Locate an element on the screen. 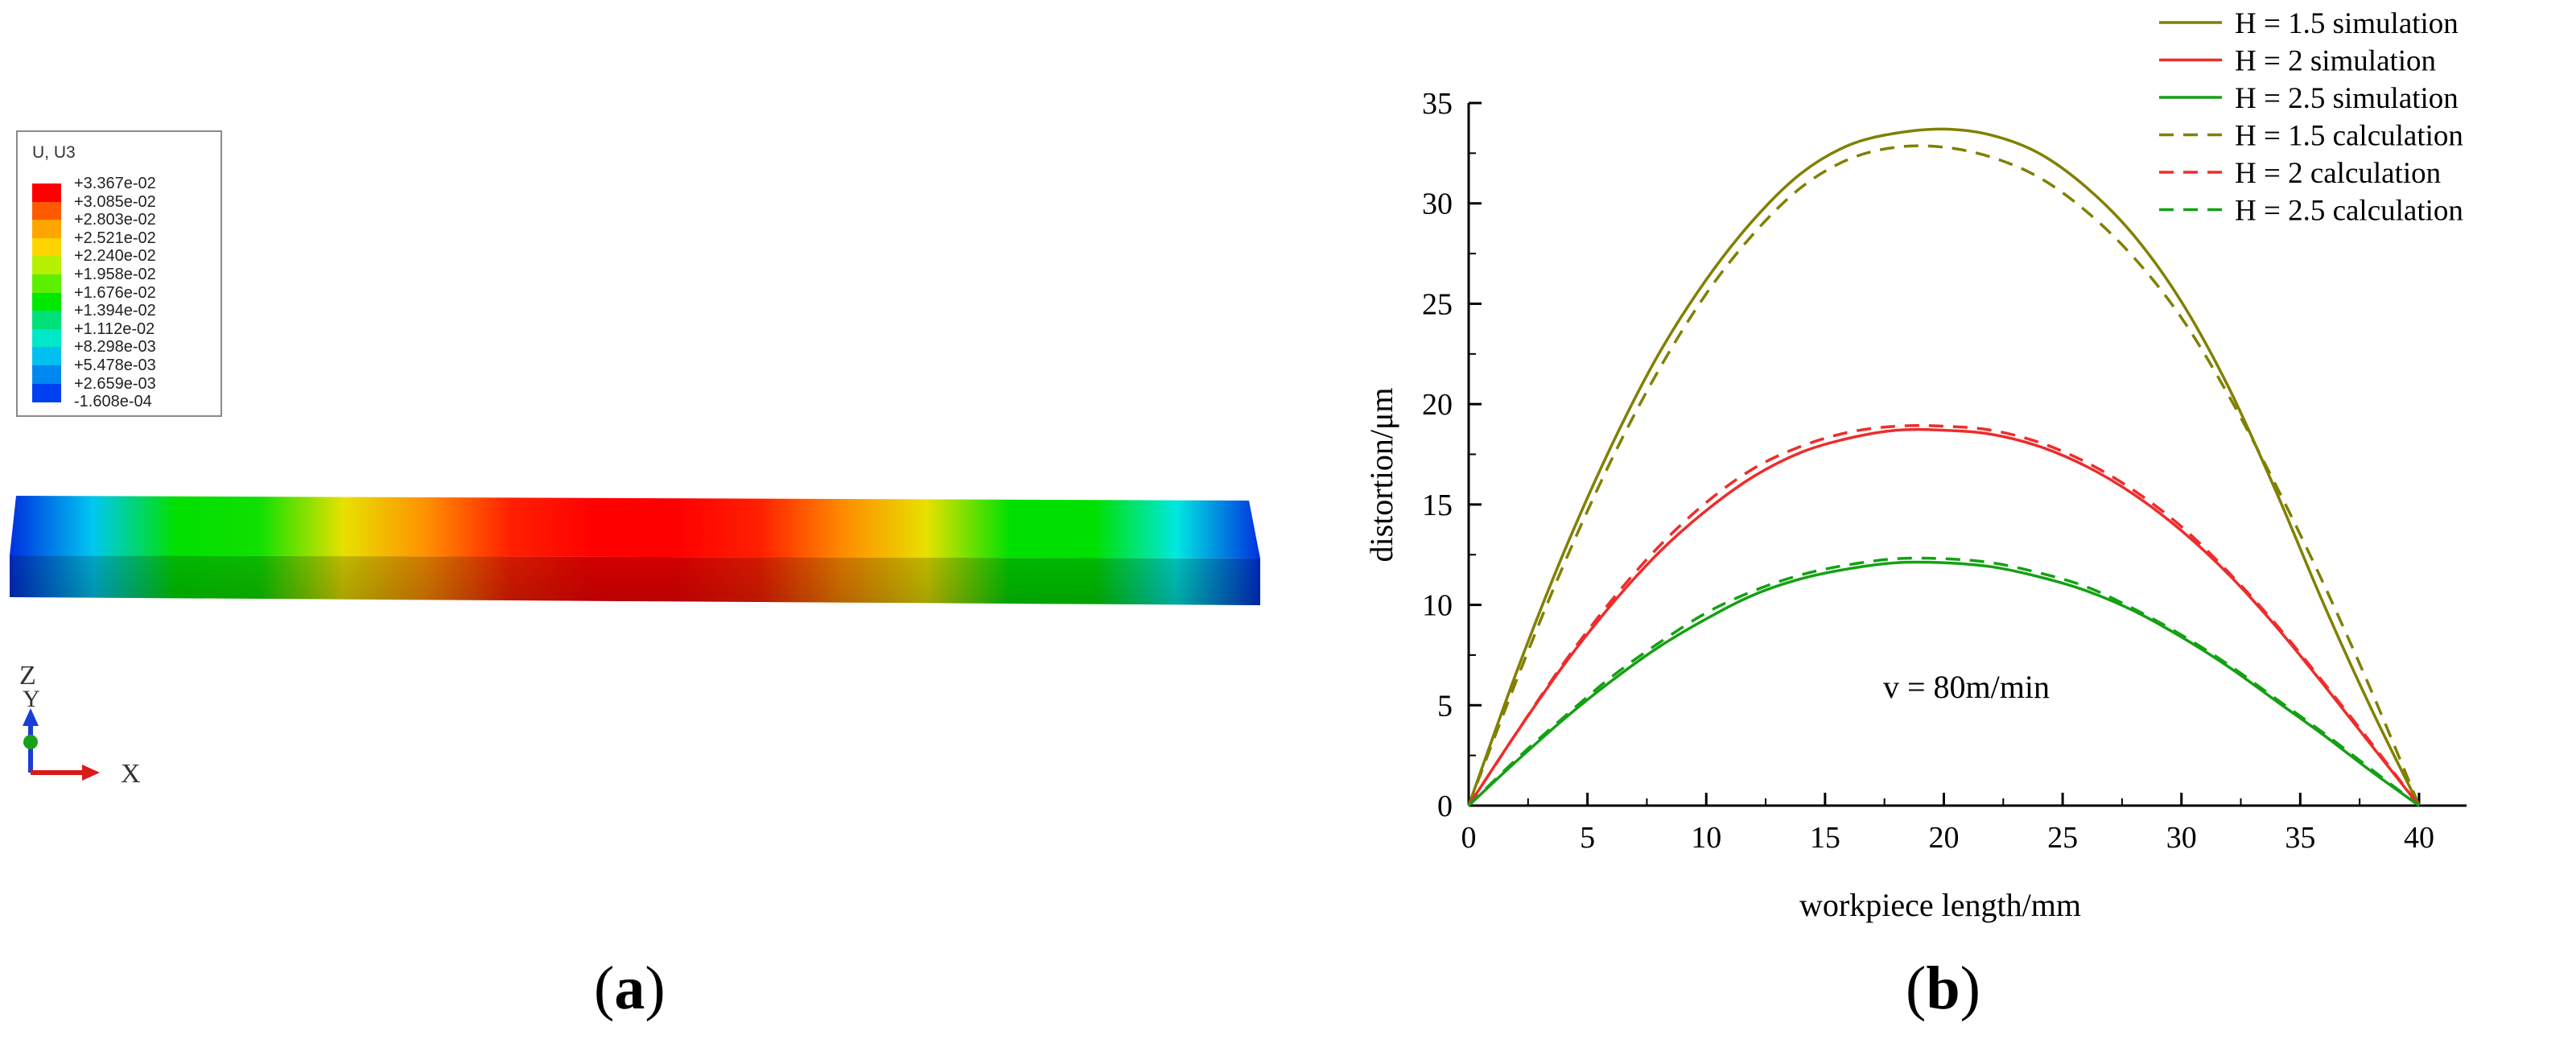 Image resolution: width=2576 pixels, height=1039 pixels. contour-tick-label: +8.298e-03 is located at coordinates (115, 347).